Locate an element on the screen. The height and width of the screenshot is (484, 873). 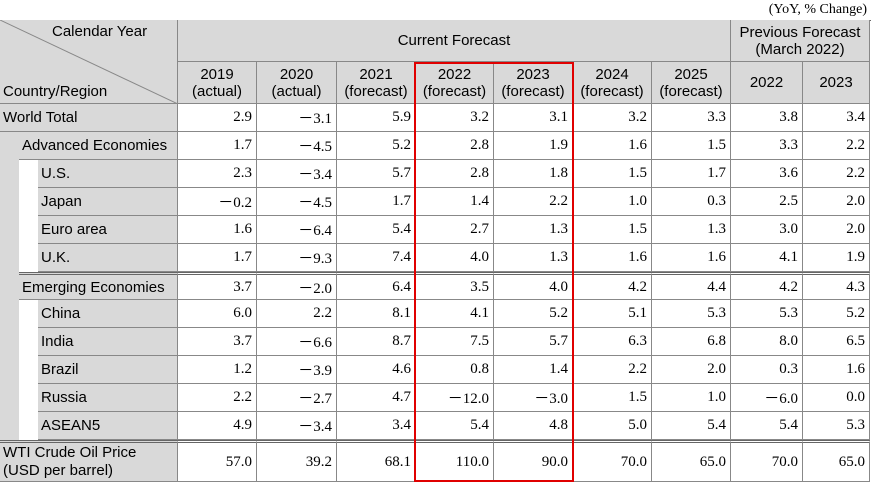
row-label-text: World Total is located at coordinates (40, 117).